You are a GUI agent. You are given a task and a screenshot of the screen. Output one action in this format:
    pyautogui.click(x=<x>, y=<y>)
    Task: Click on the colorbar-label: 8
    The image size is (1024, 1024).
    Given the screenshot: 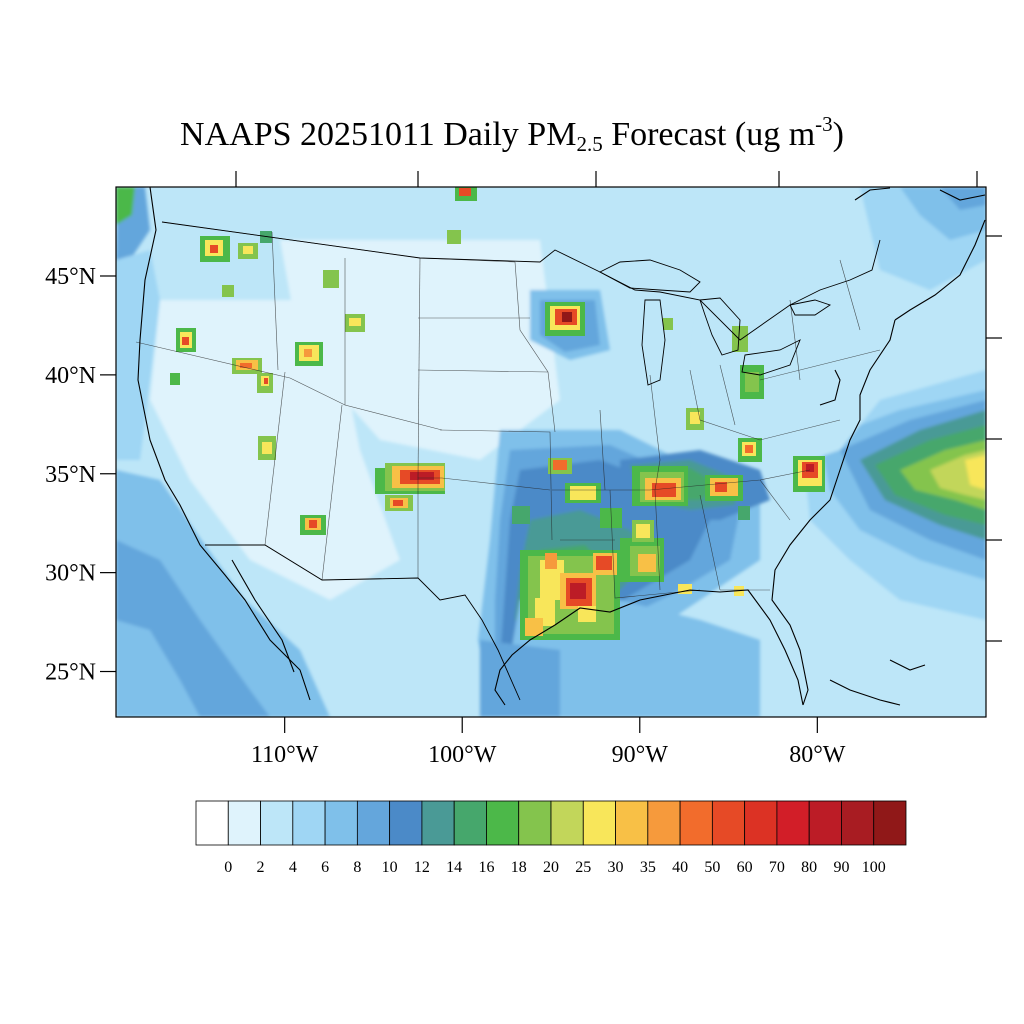 What is the action you would take?
    pyautogui.click(x=357, y=867)
    